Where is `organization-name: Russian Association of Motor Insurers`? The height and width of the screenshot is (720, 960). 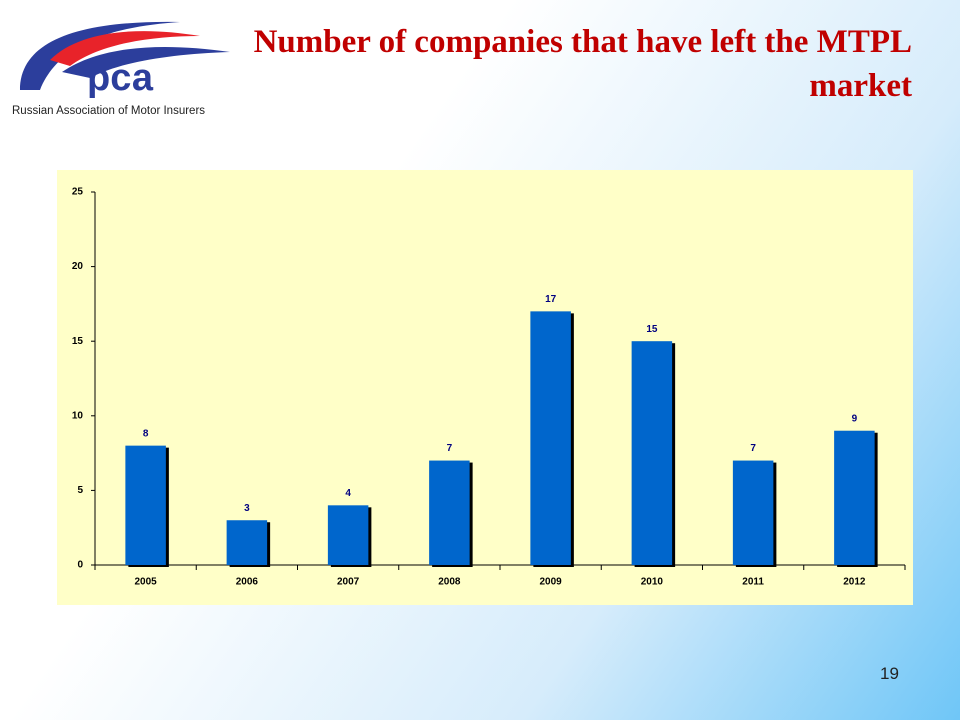
organization-name: Russian Association of Motor Insurers is located at coordinates (137, 111).